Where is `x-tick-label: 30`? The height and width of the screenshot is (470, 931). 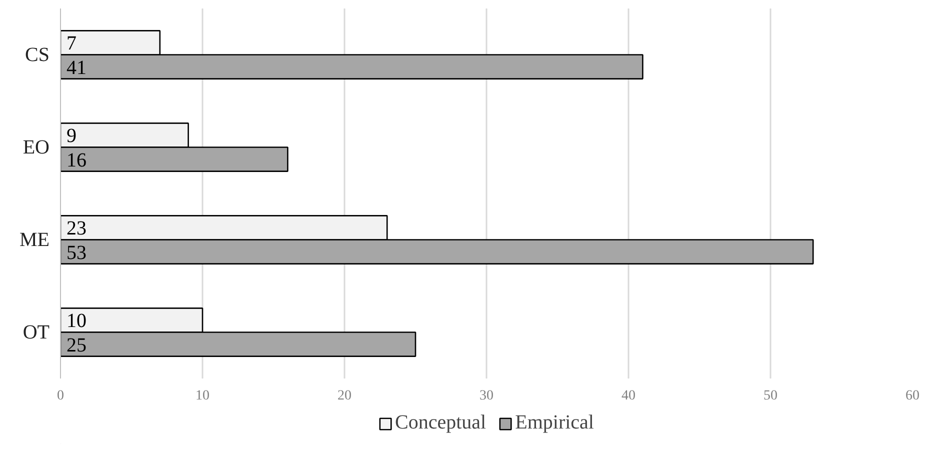 x-tick-label: 30 is located at coordinates (487, 396).